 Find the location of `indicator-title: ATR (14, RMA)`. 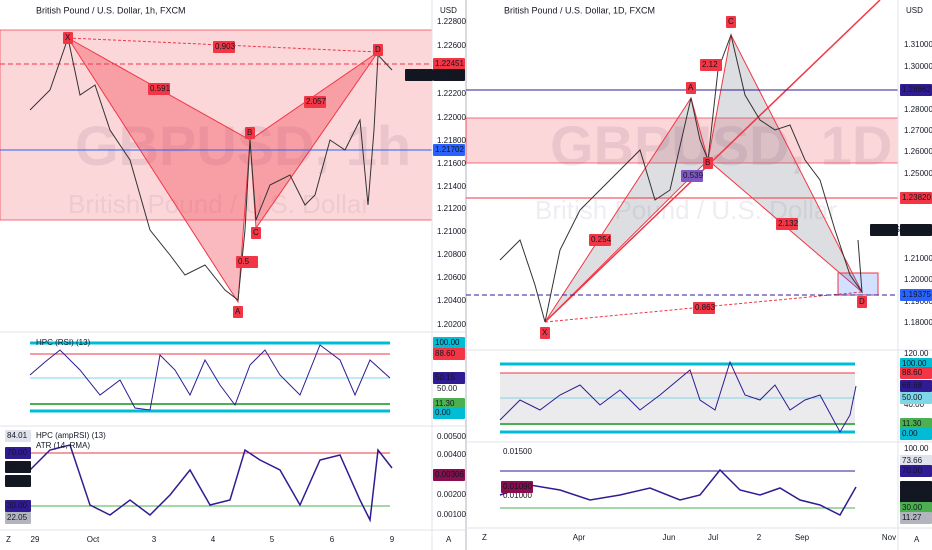

indicator-title: ATR (14, RMA) is located at coordinates (63, 445).